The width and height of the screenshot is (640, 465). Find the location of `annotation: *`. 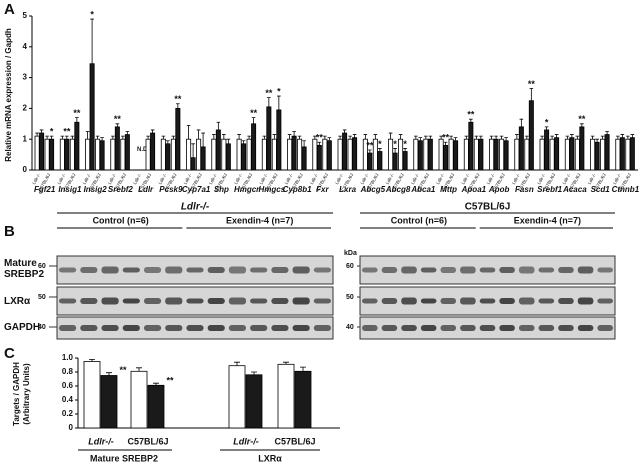

annotation: * is located at coordinates (547, 122).